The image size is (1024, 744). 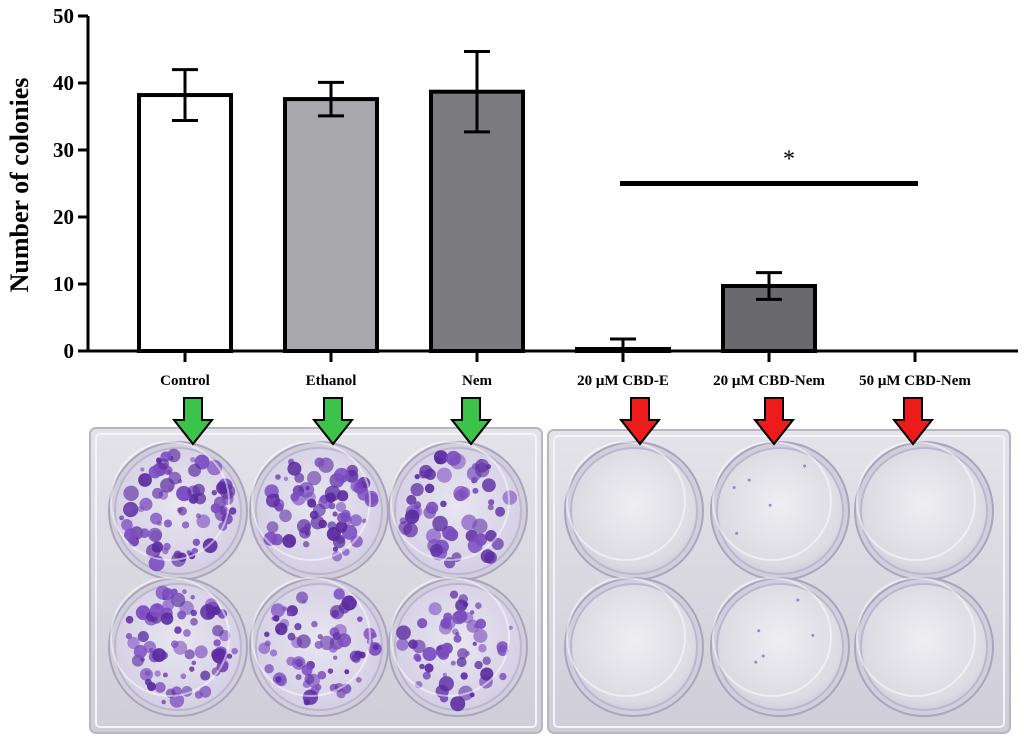 I want to click on well-interior, so click(x=924, y=647).